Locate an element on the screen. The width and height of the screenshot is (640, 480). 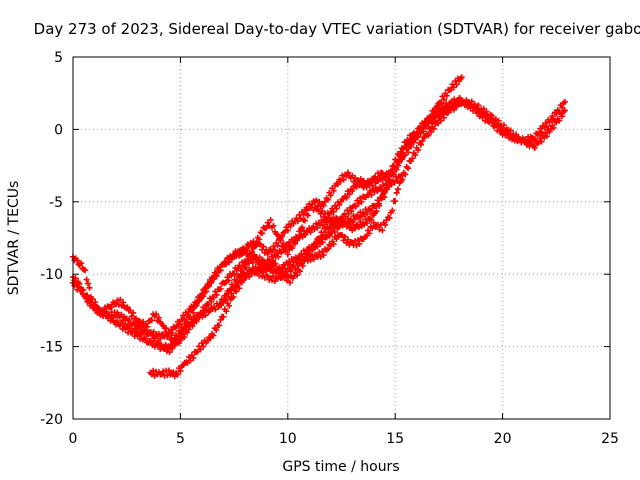
x-tick-label: 15 is located at coordinates (395, 439).